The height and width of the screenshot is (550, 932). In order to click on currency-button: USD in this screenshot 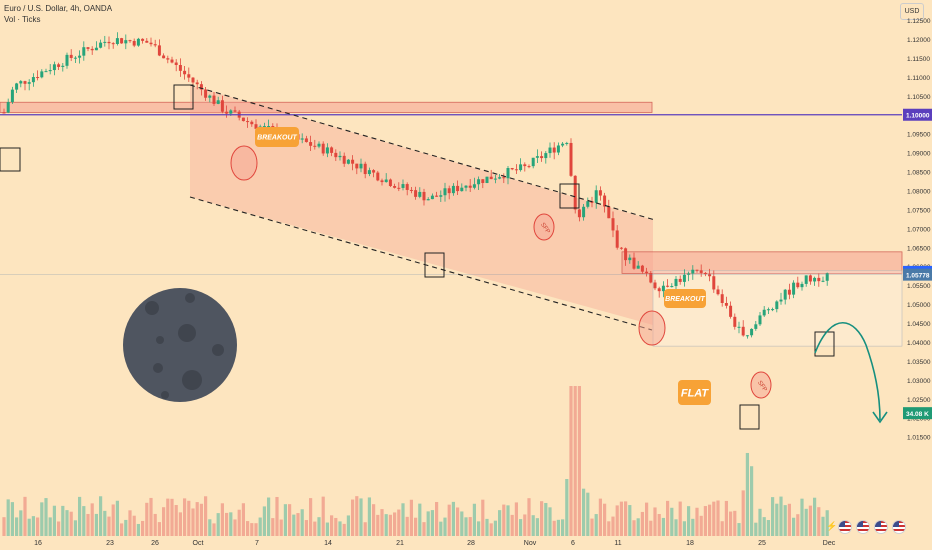, I will do `click(912, 11)`.